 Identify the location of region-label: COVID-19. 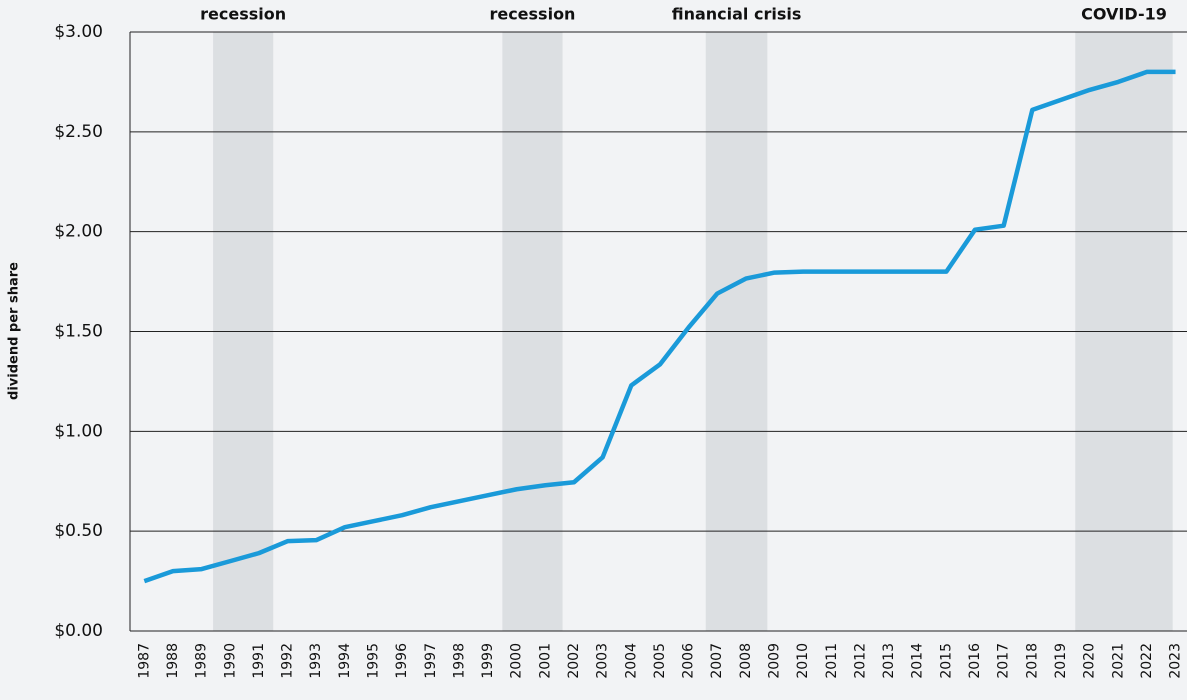
(1124, 14).